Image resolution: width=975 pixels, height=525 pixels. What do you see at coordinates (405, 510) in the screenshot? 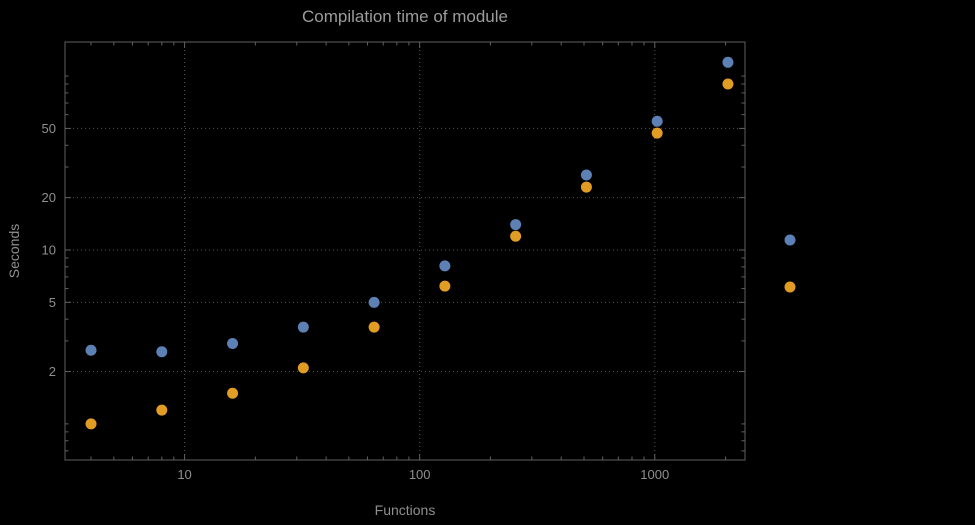
I see `x-axis-label: Functions` at bounding box center [405, 510].